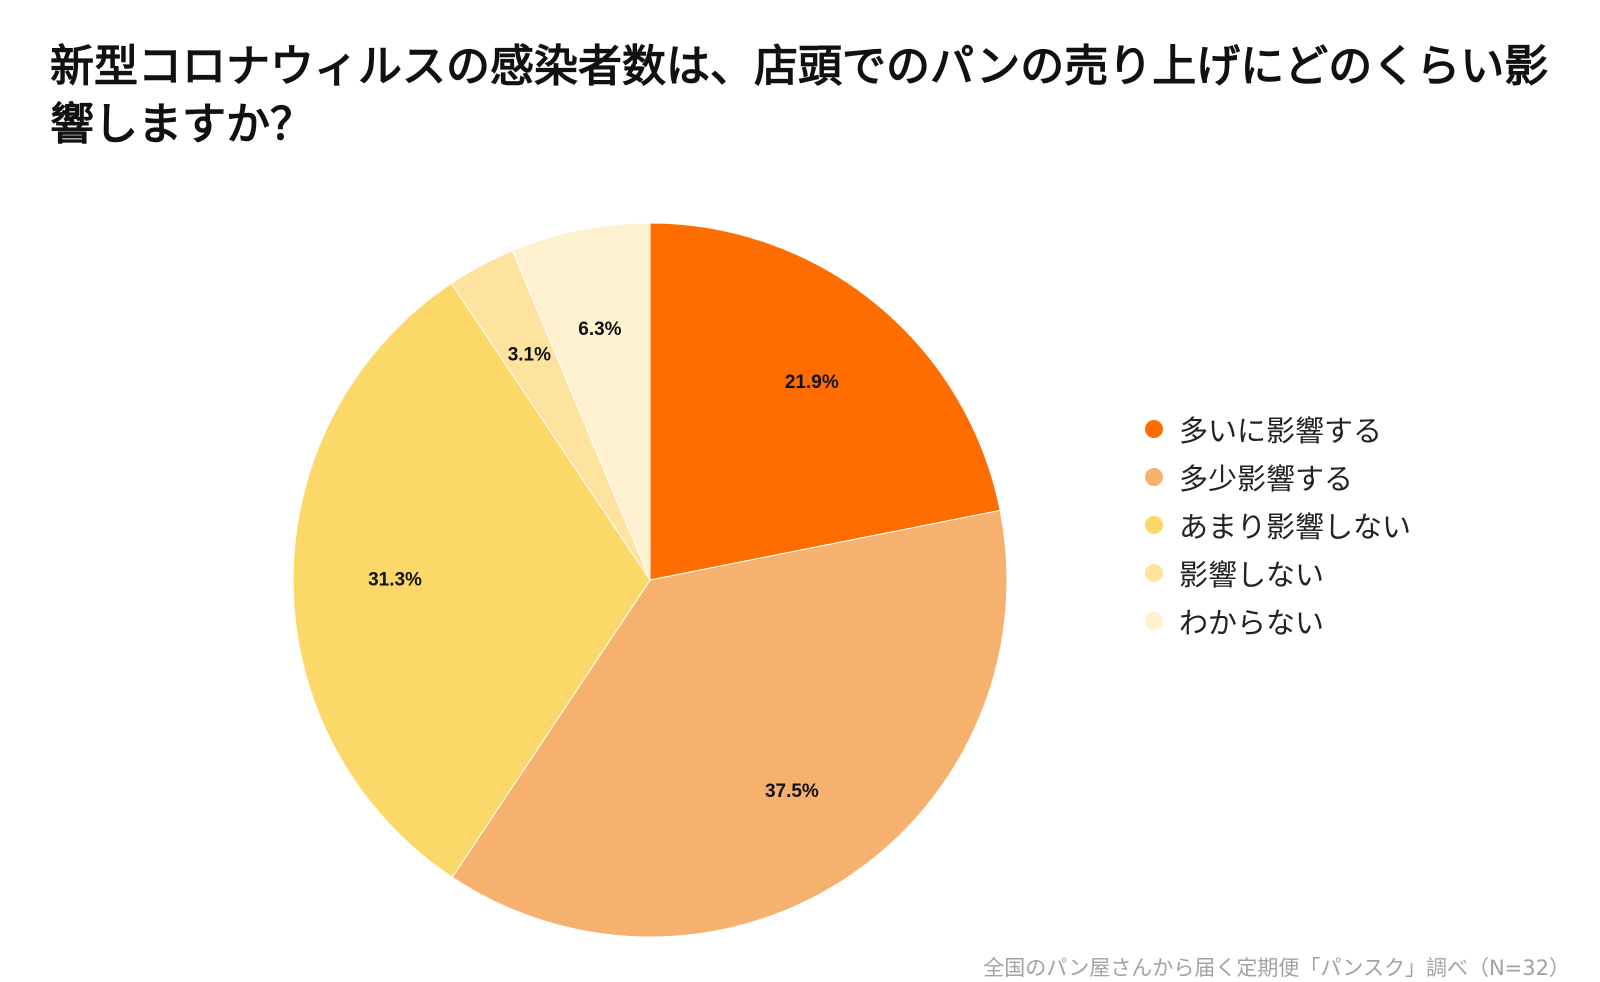  What do you see at coordinates (1355, 621) in the screenshot?
I see `legend-item: わからない` at bounding box center [1355, 621].